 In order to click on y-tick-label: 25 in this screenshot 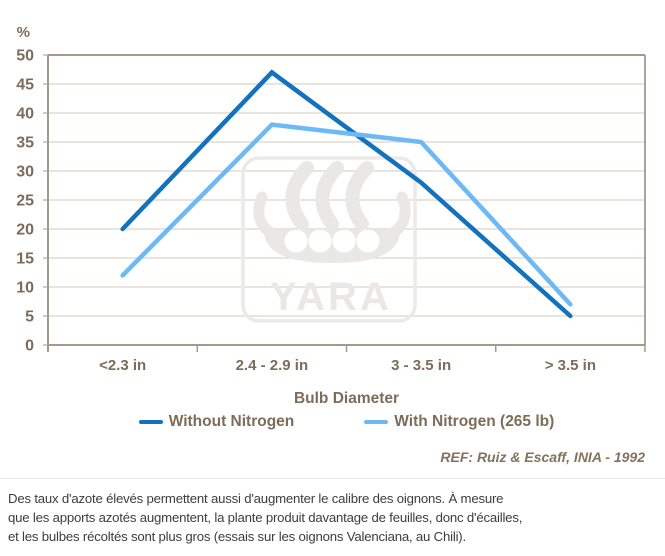, I will do `click(25, 201)`.